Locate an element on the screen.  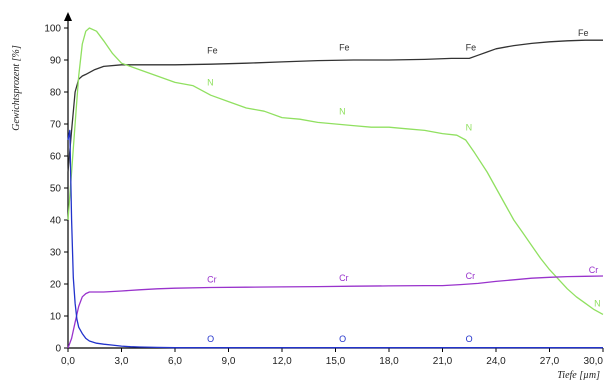
x-axis-title: Tiefe [µm] is located at coordinates (578, 375).